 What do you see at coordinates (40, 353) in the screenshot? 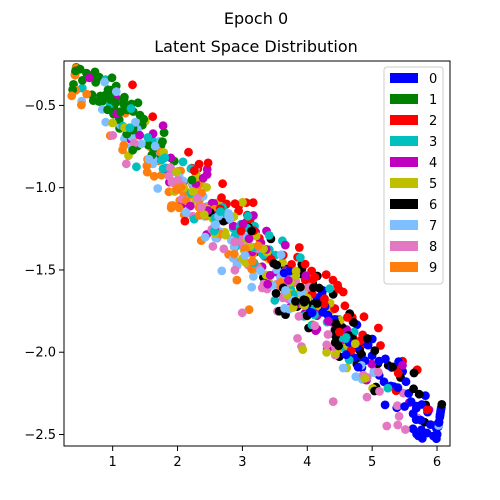
I see `y-tick-label: −2.0` at bounding box center [40, 353].